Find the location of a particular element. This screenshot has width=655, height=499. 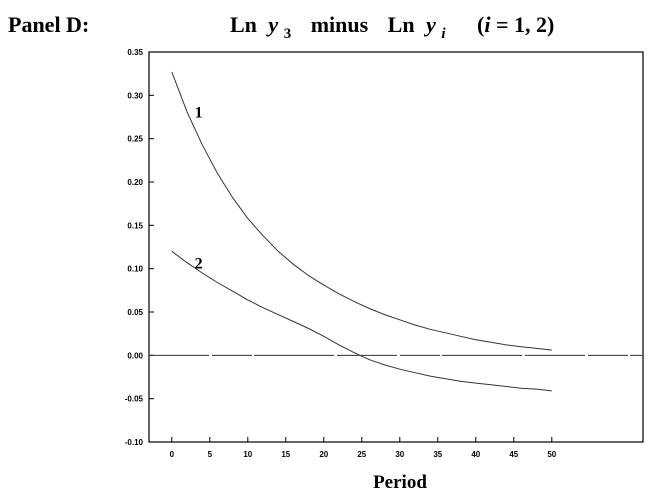

x-tick-label: 5 is located at coordinates (210, 454).